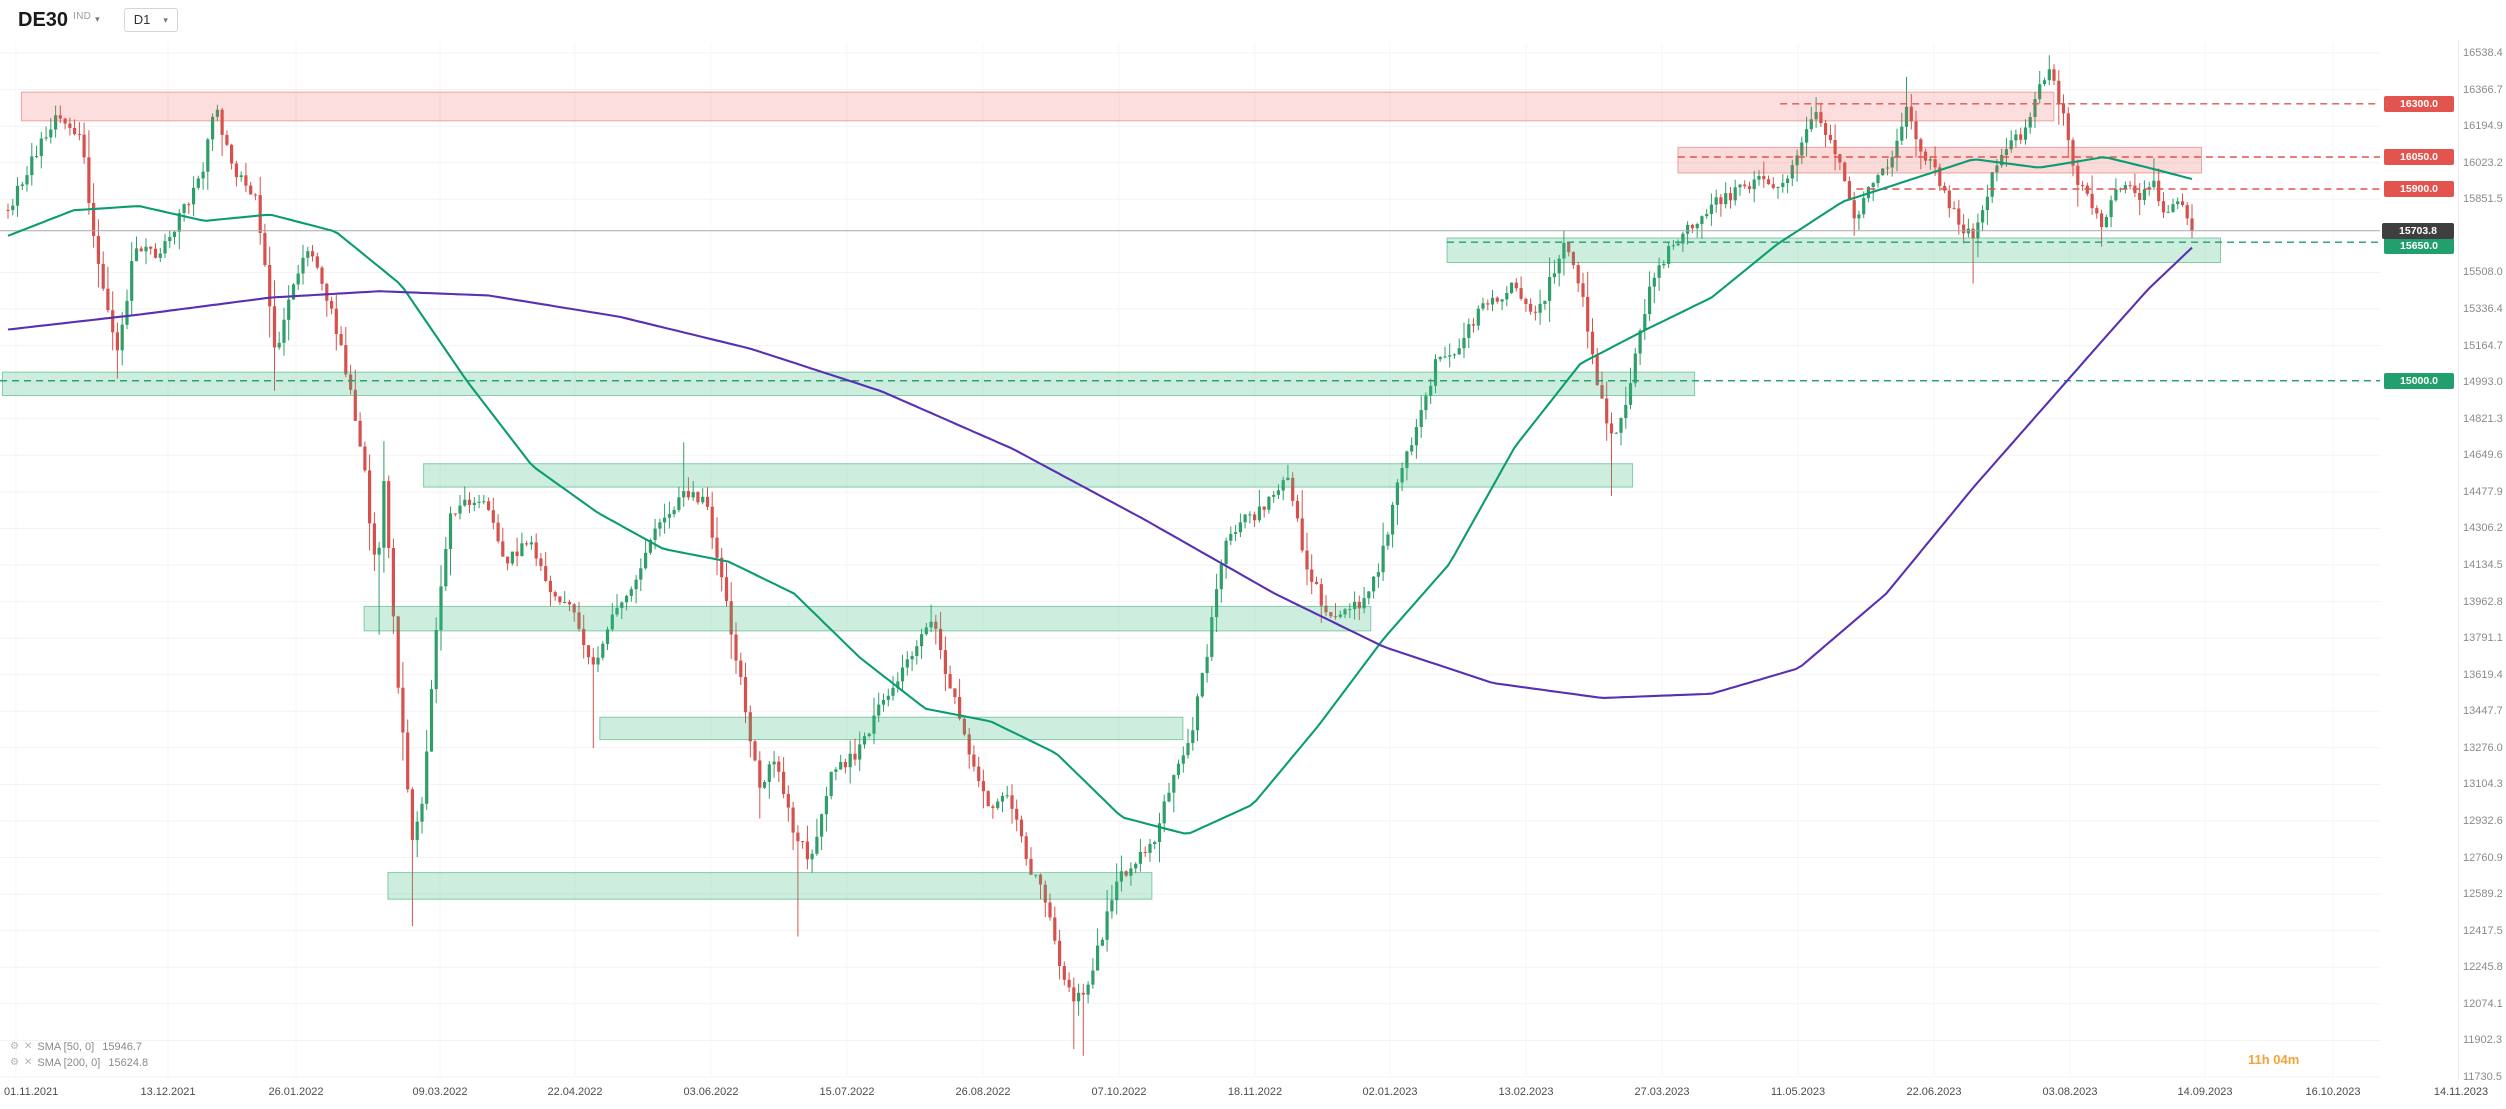 The image size is (2506, 1109). I want to click on indicator-value: 15624.8, so click(128, 1062).